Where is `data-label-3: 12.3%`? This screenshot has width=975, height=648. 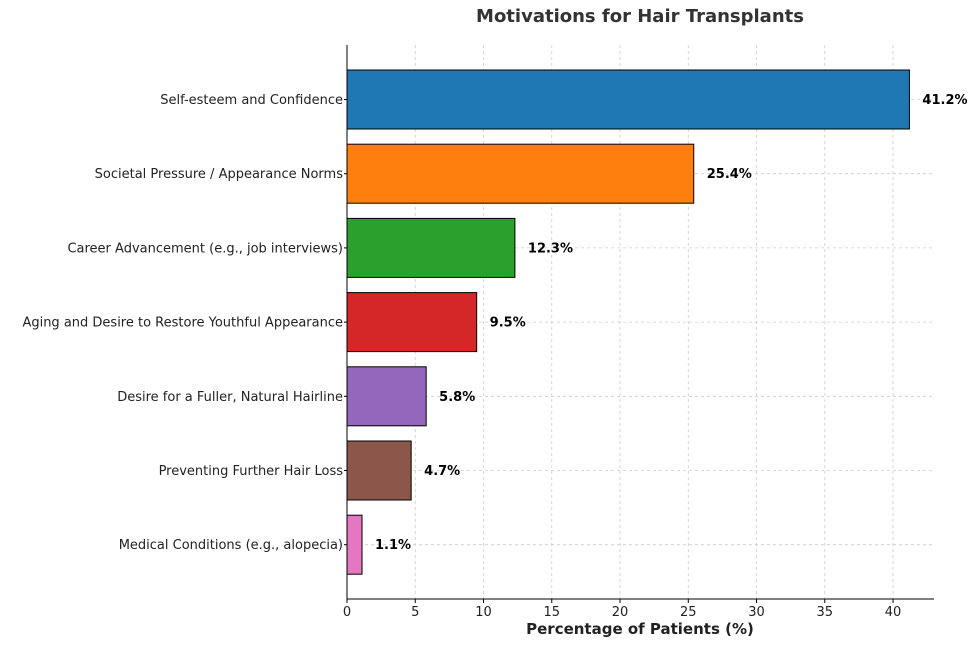 data-label-3: 12.3% is located at coordinates (550, 248).